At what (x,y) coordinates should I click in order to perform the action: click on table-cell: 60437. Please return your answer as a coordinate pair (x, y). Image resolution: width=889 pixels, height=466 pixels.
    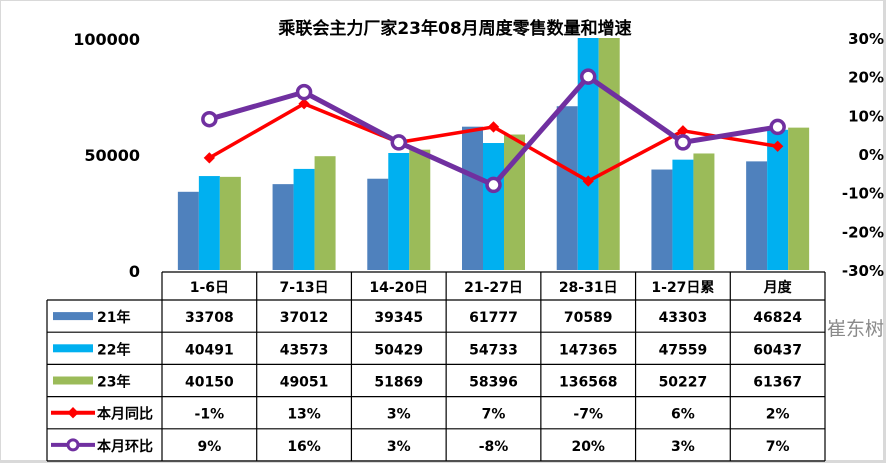
    Looking at the image, I should click on (777, 350).